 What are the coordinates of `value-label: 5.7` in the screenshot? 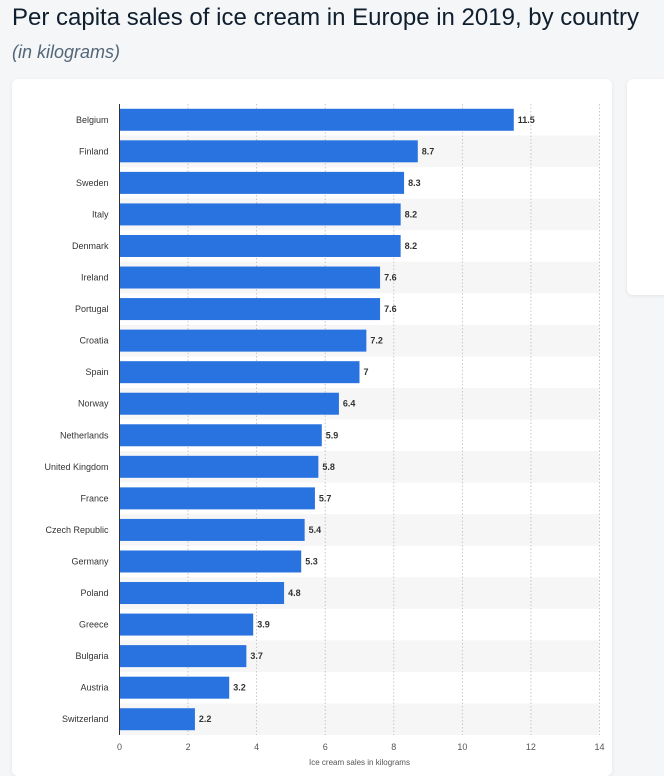 It's located at (325, 498).